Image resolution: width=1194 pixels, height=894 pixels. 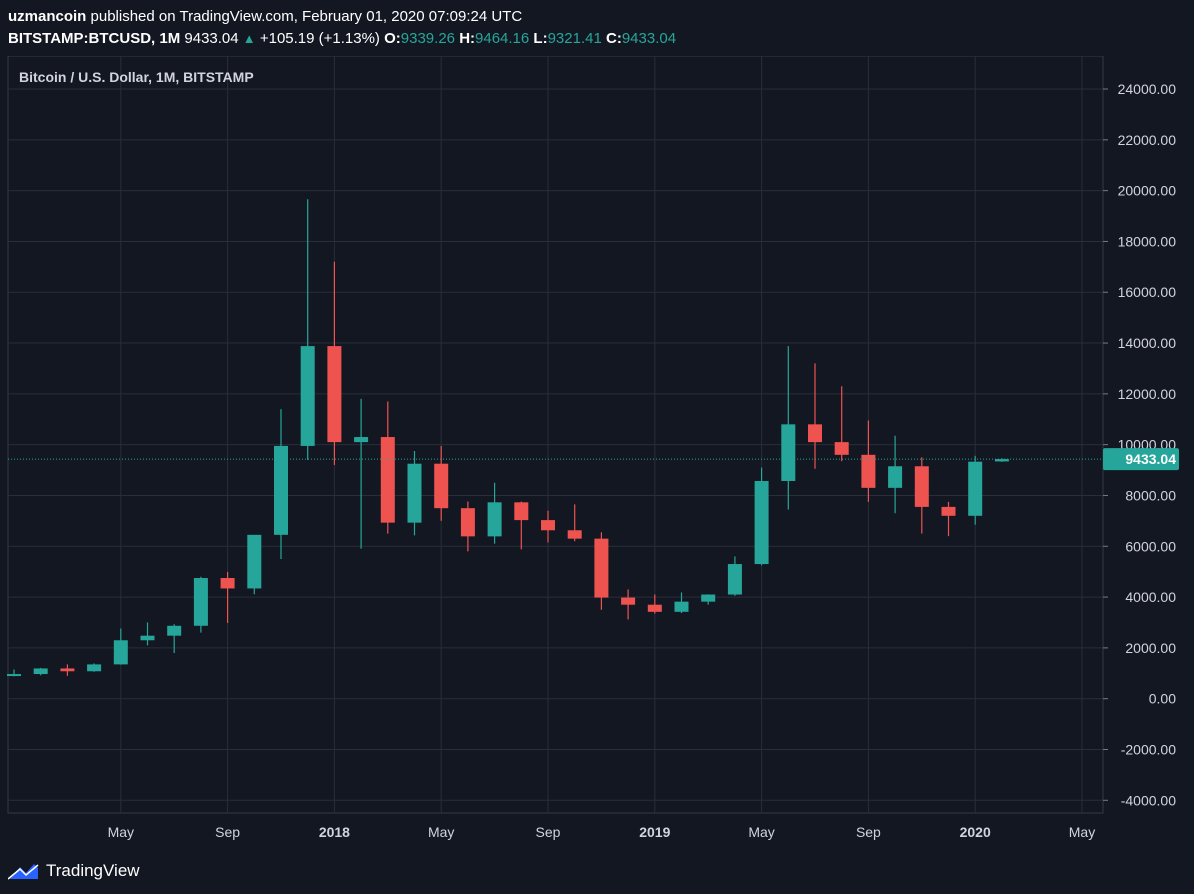 What do you see at coordinates (334, 832) in the screenshot?
I see `time-tick-label: 2018` at bounding box center [334, 832].